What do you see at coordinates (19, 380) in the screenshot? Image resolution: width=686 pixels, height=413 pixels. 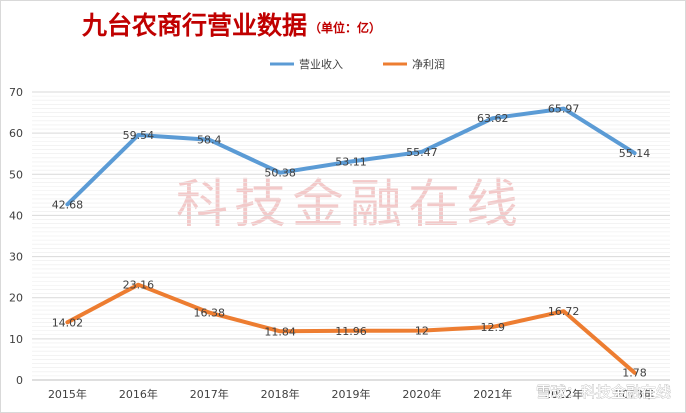 I see `y-tick-label: 0` at bounding box center [19, 380].